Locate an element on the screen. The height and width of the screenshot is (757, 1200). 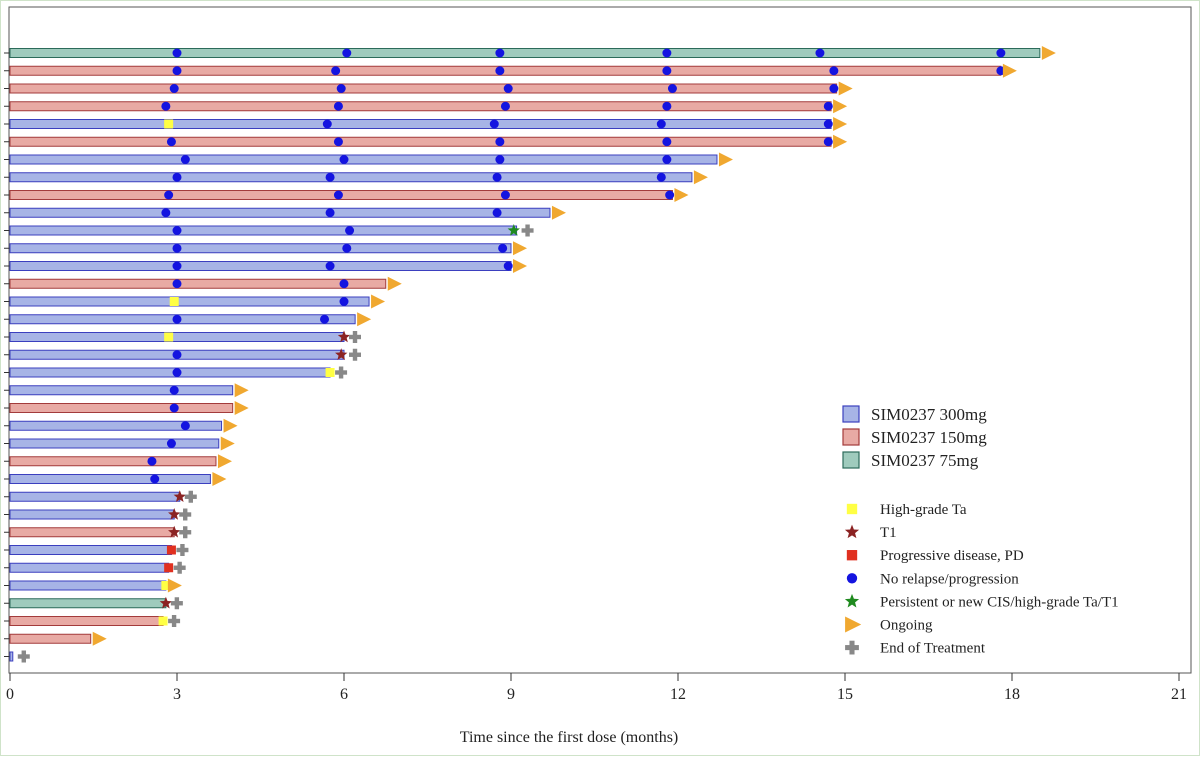
persistent-cis-marker is located at coordinates (513, 230).